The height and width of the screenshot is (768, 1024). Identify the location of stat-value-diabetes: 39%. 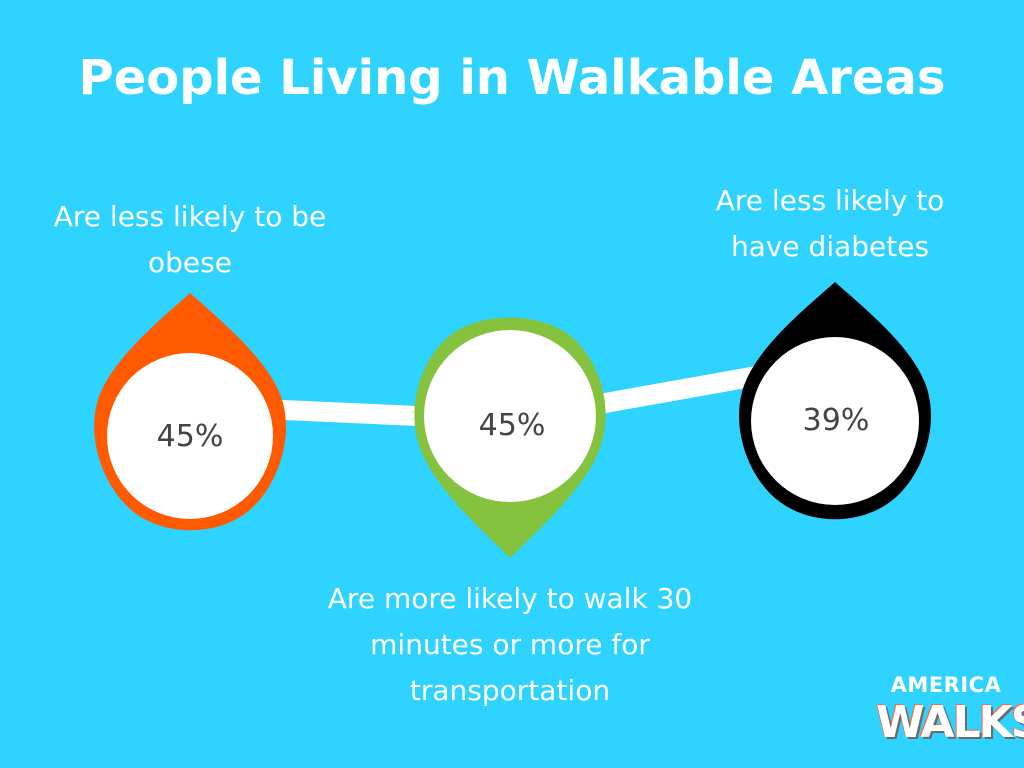
(836, 420).